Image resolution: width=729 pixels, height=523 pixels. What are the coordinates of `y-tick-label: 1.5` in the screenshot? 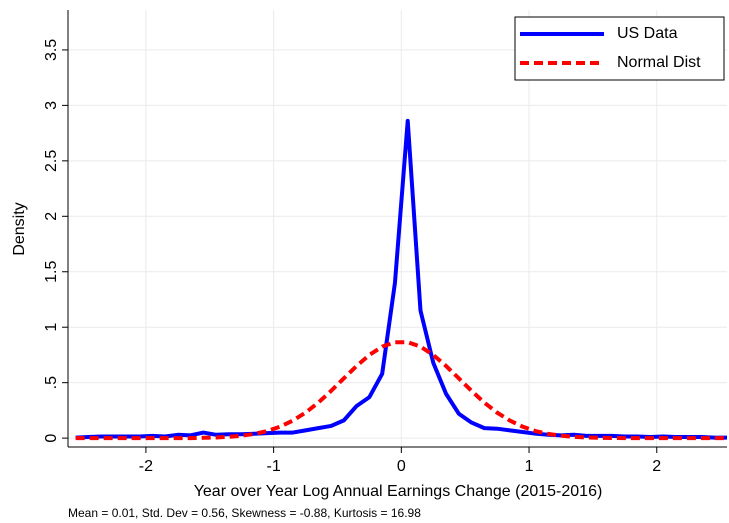 It's located at (51, 272).